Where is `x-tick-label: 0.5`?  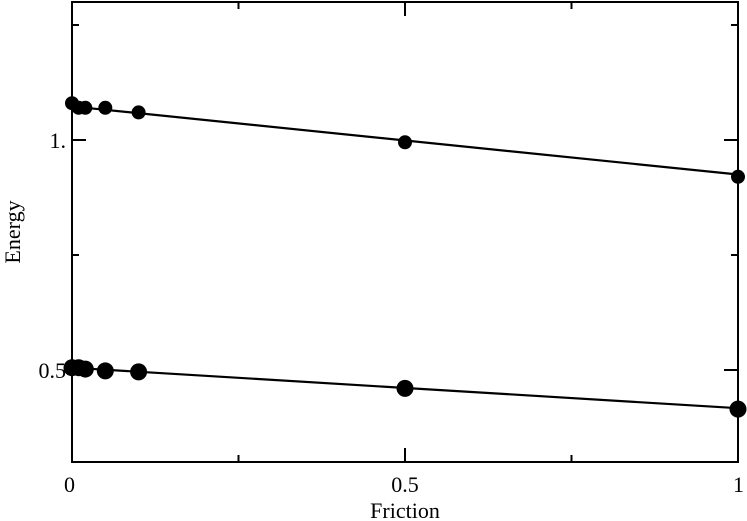
x-tick-label: 0.5 is located at coordinates (405, 484).